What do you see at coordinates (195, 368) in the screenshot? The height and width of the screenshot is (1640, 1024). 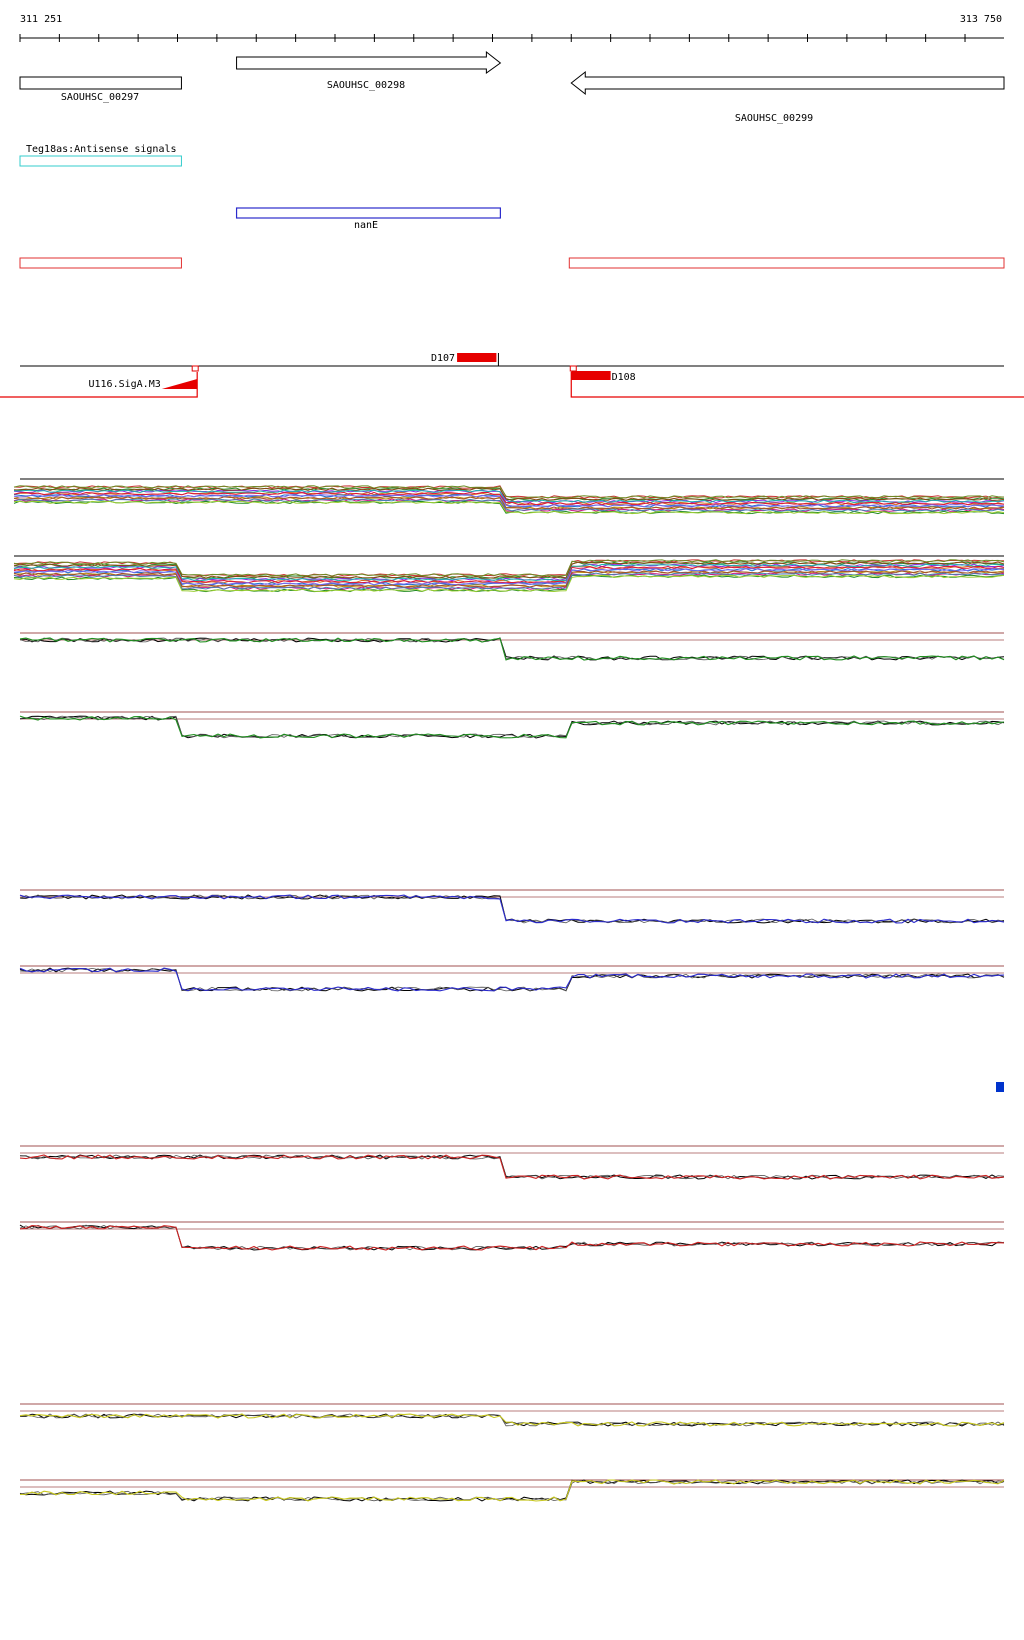 I see `promoter-u116-tick` at bounding box center [195, 368].